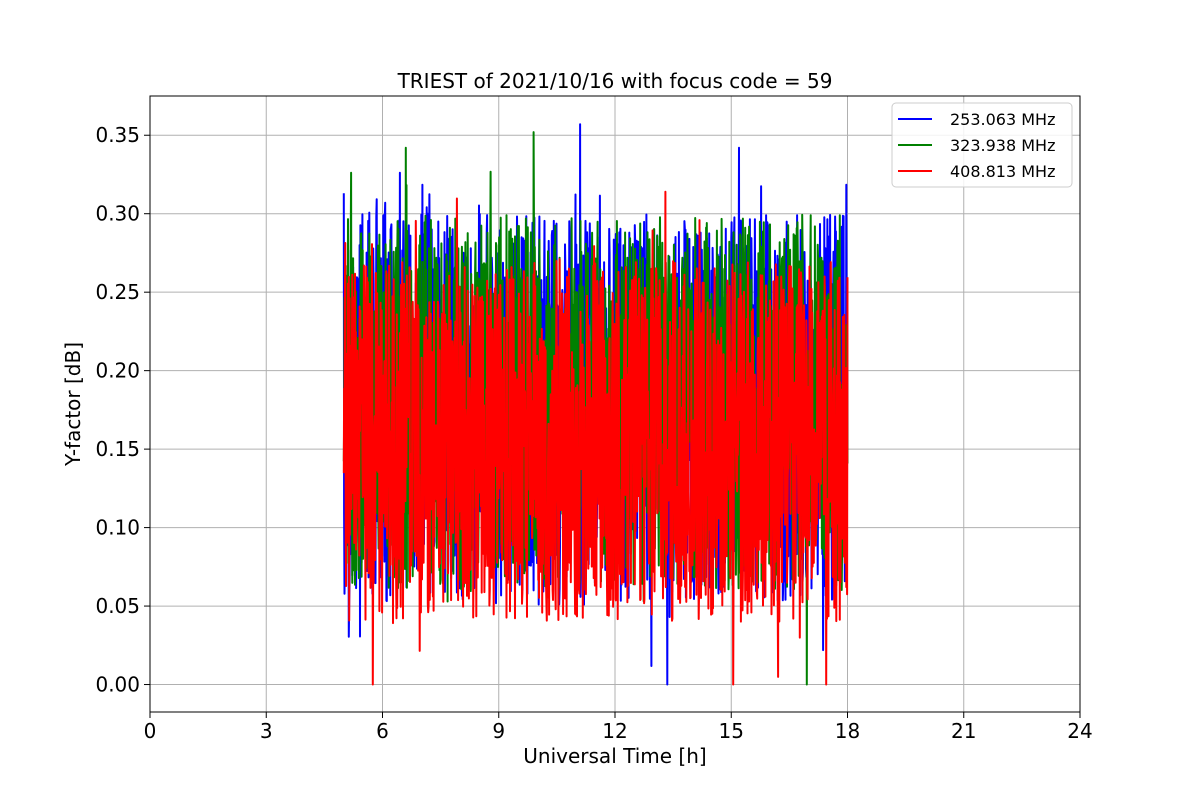 This screenshot has height=800, width=1200. Describe the element at coordinates (117, 135) in the screenshot. I see `y-tick-label: 0.35` at that location.